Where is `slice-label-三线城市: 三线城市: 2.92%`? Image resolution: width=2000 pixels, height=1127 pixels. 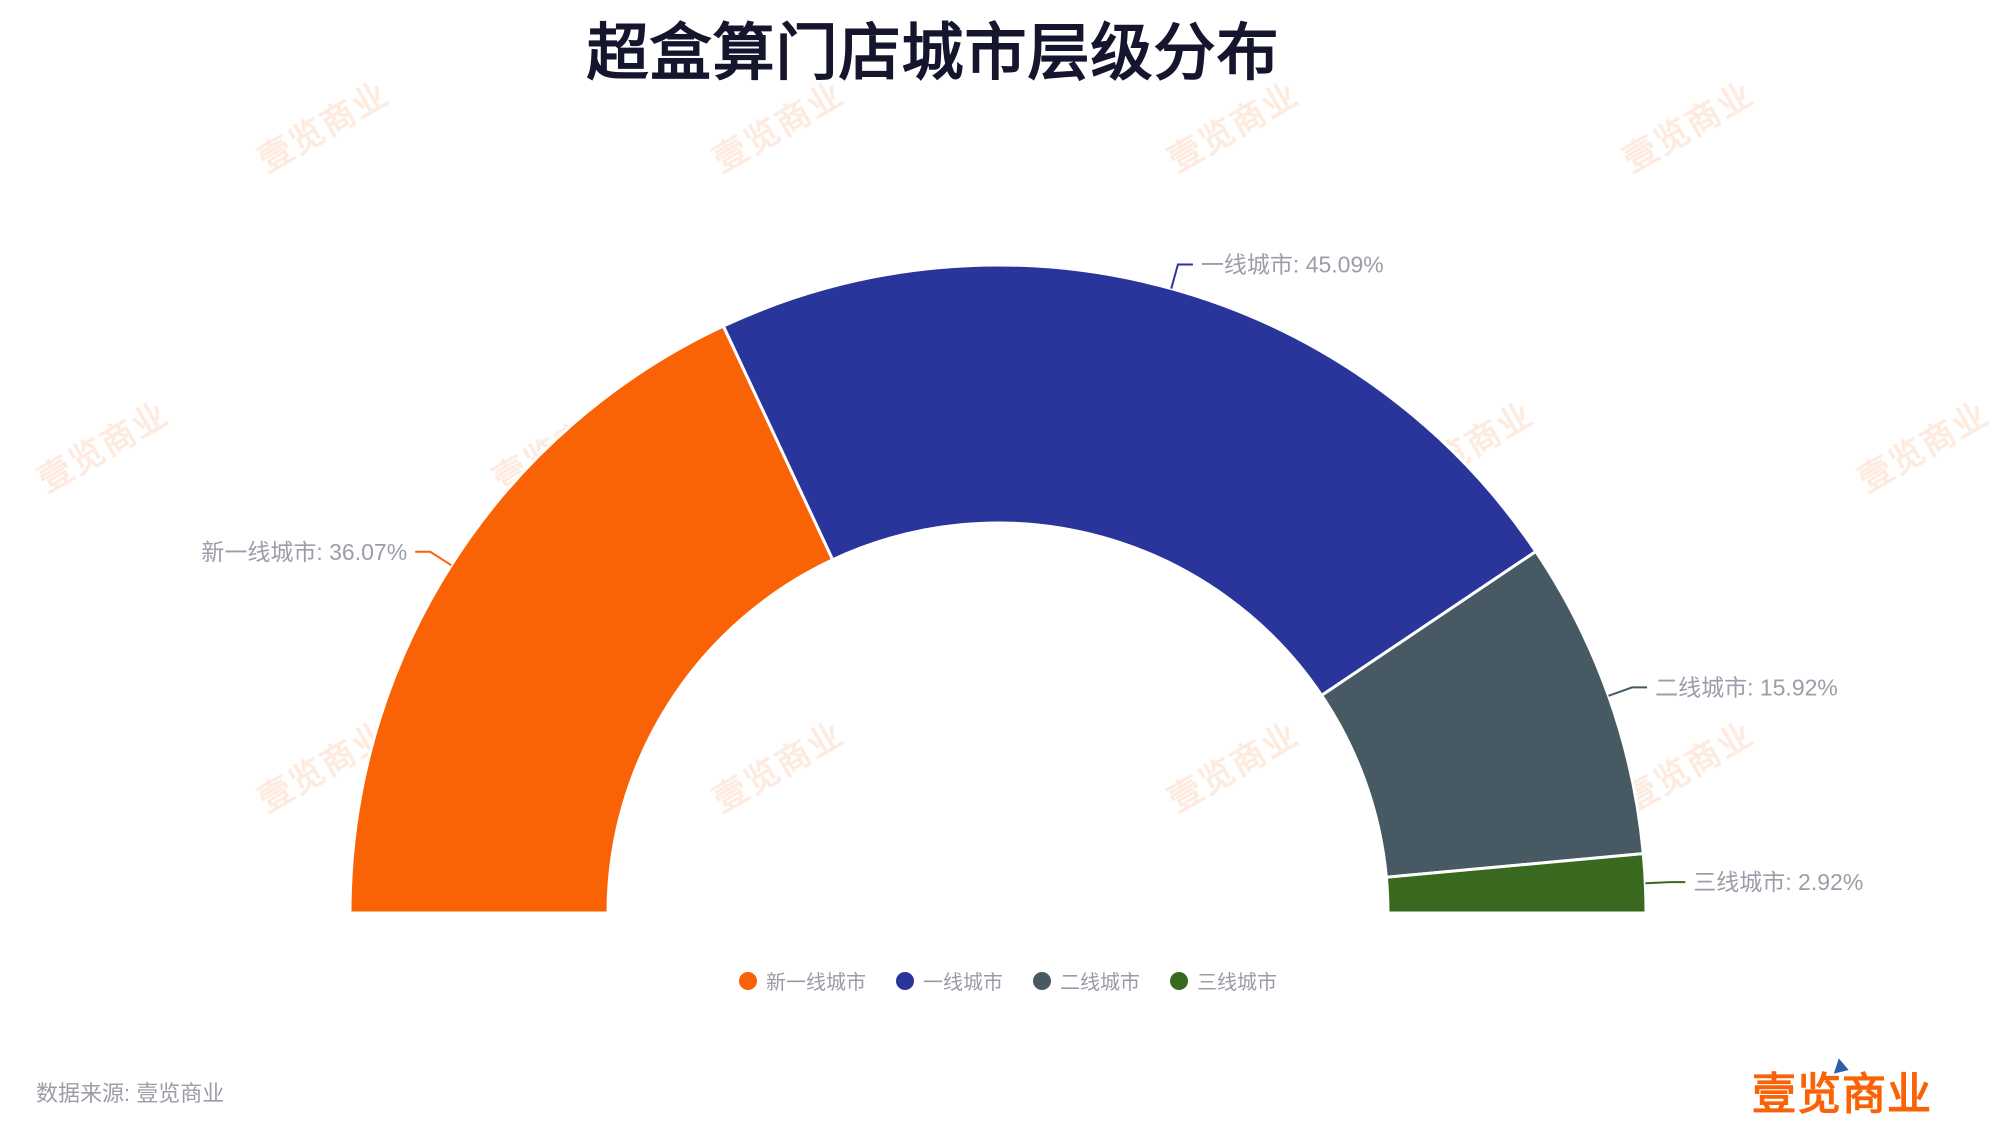 slice-label-三线城市: 三线城市: 2.92% is located at coordinates (1778, 882).